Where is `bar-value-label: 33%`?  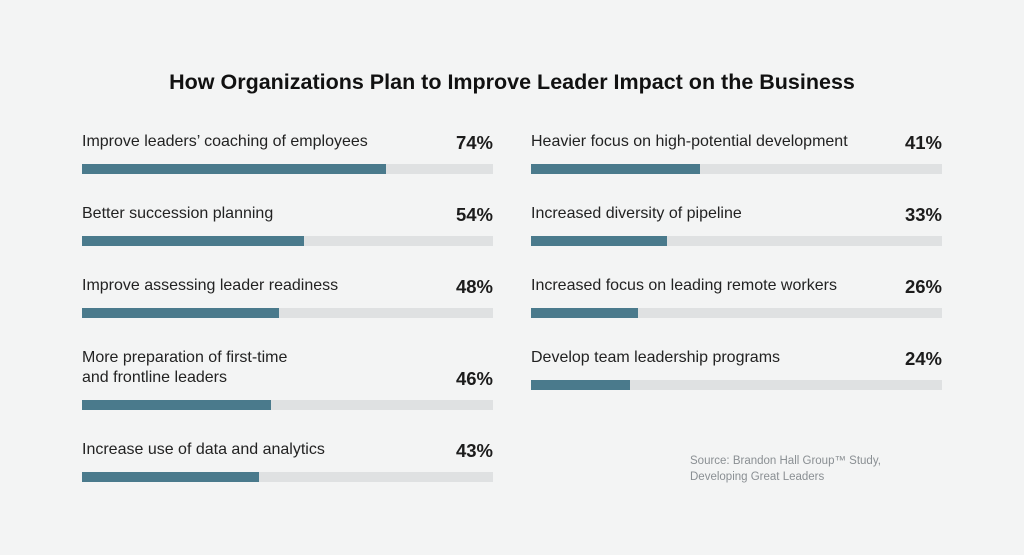
bar-value-label: 33% is located at coordinates (923, 214).